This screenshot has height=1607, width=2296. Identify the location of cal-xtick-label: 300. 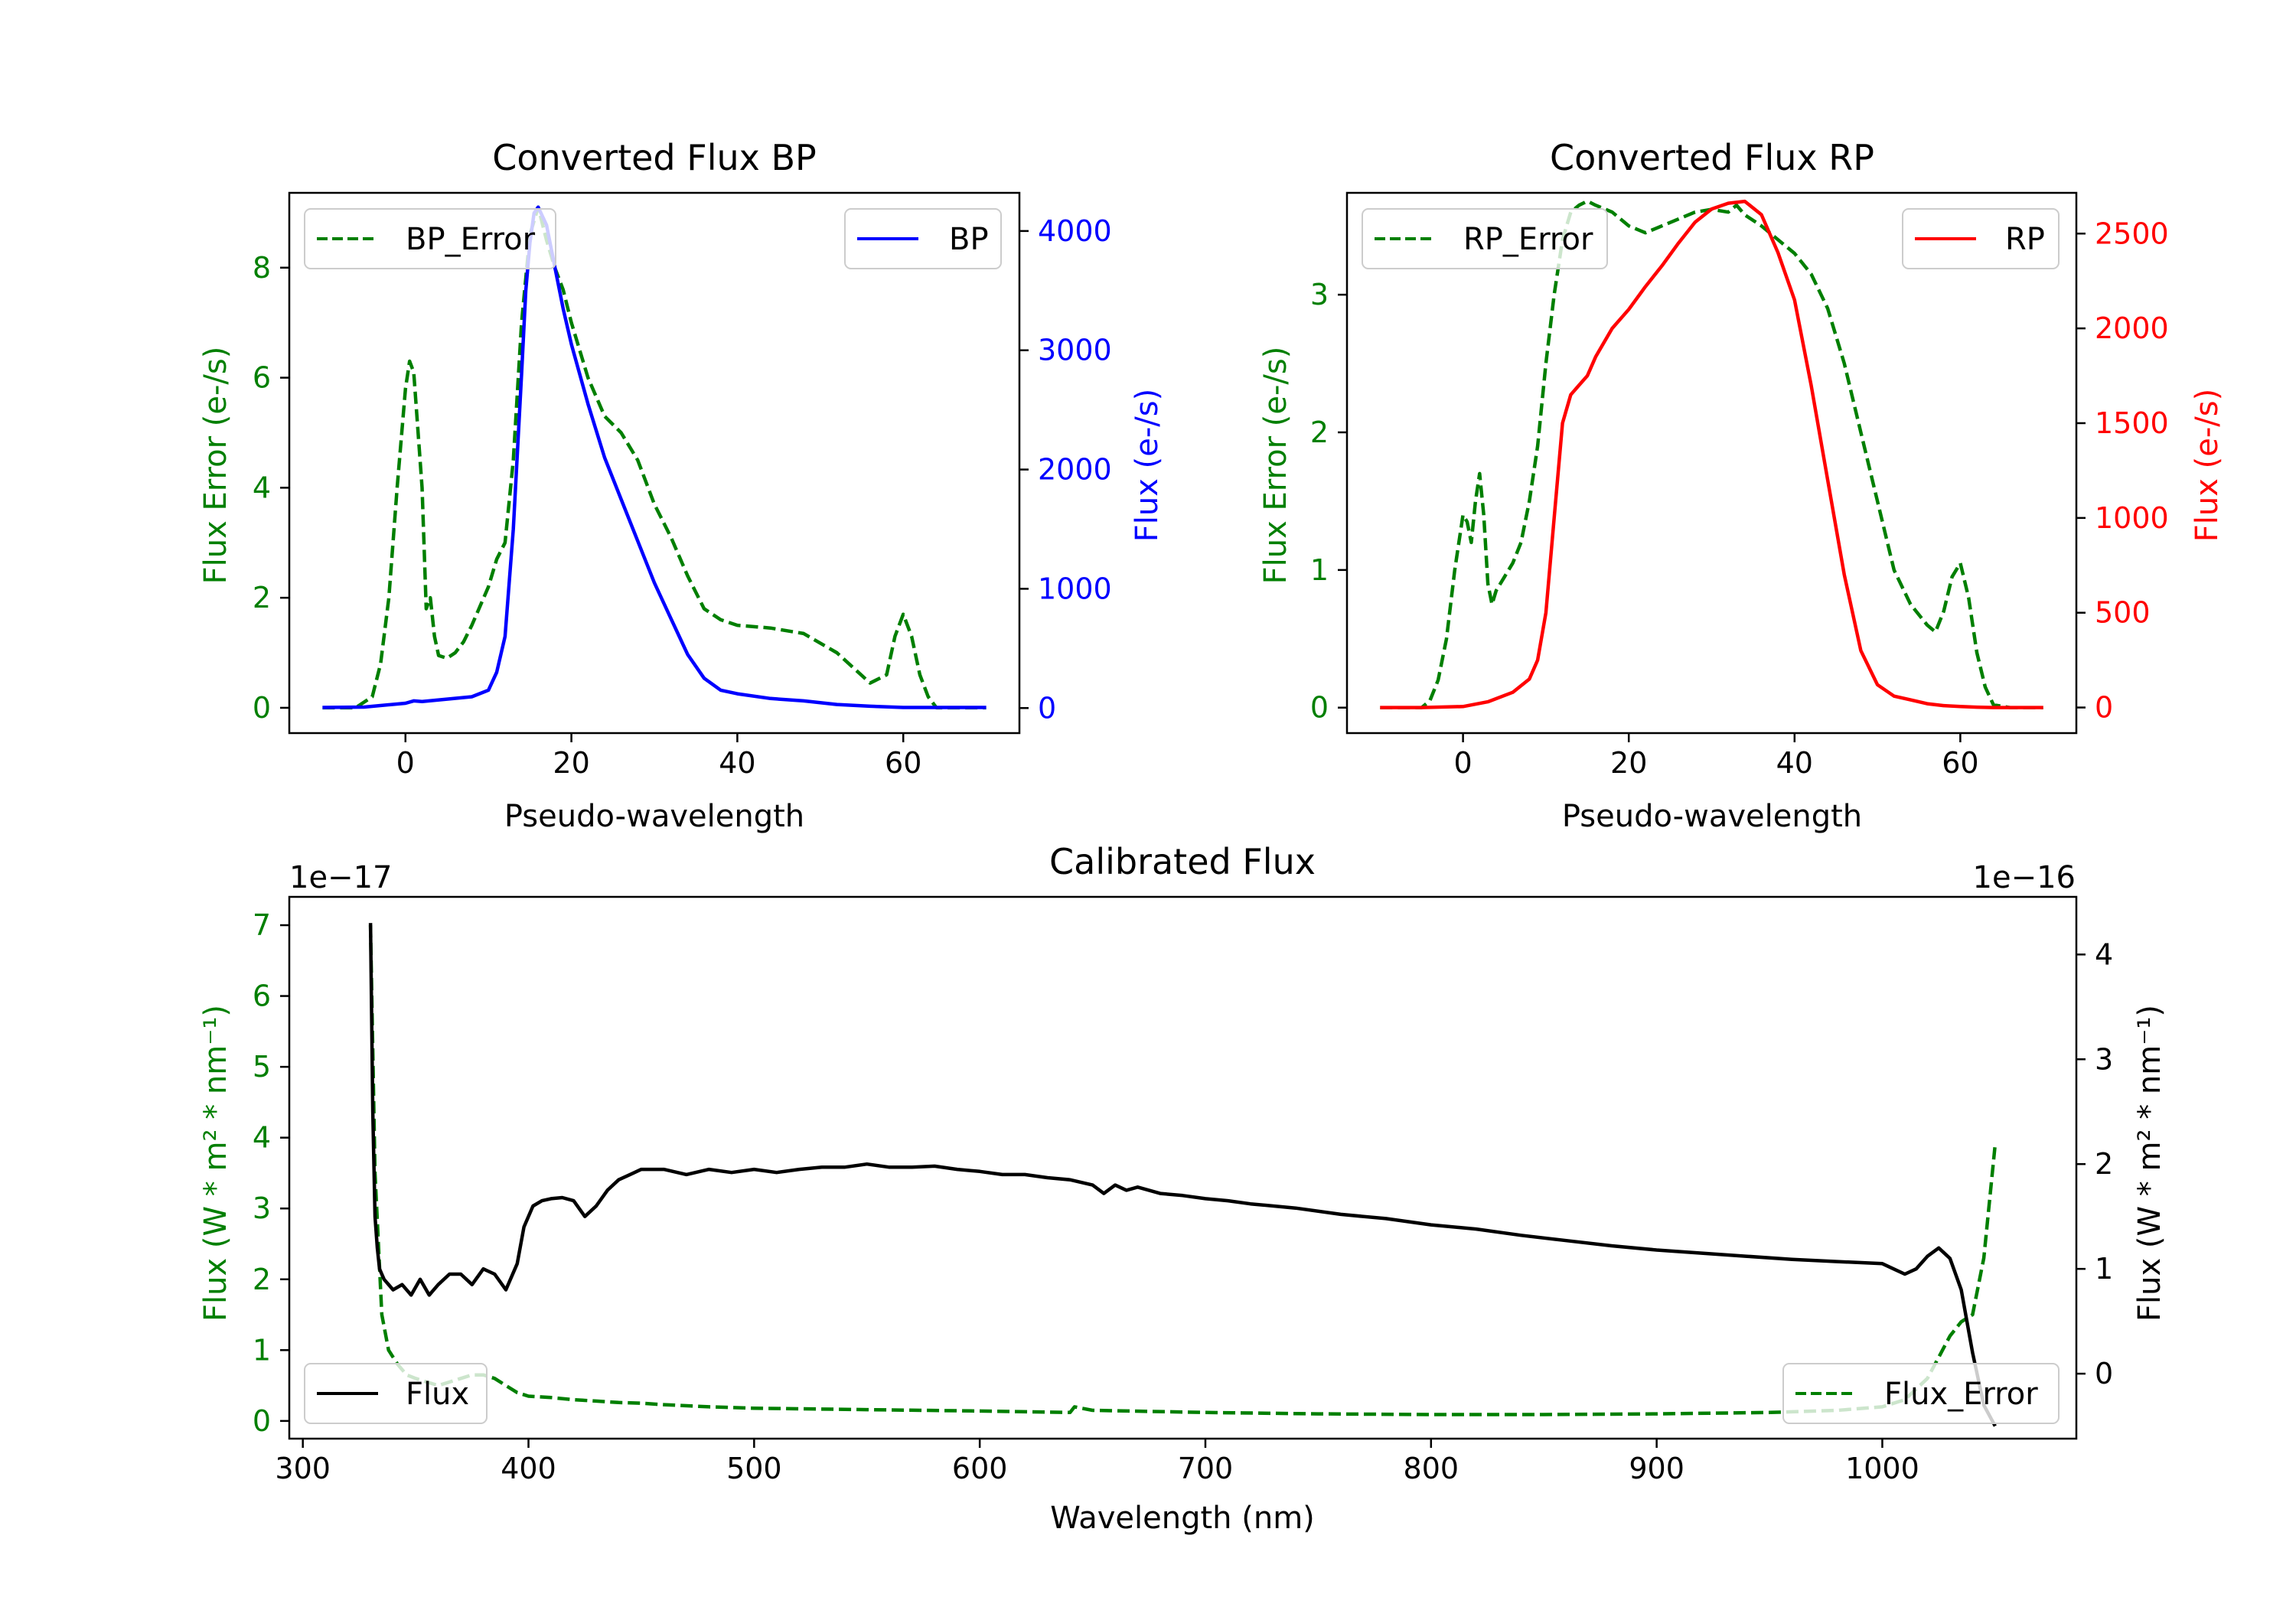
(303, 1468).